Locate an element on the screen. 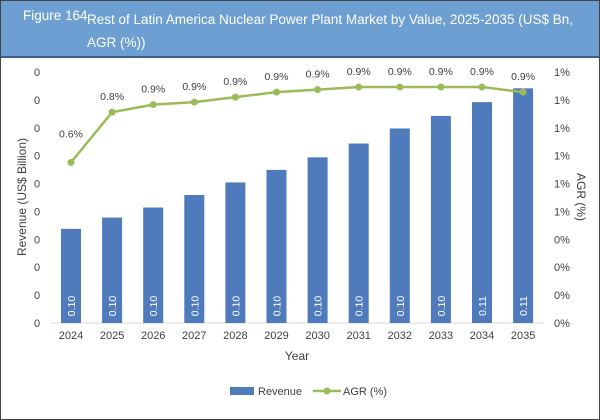 The width and height of the screenshot is (600, 420). y2-axis-label: AGR (%) is located at coordinates (581, 197).